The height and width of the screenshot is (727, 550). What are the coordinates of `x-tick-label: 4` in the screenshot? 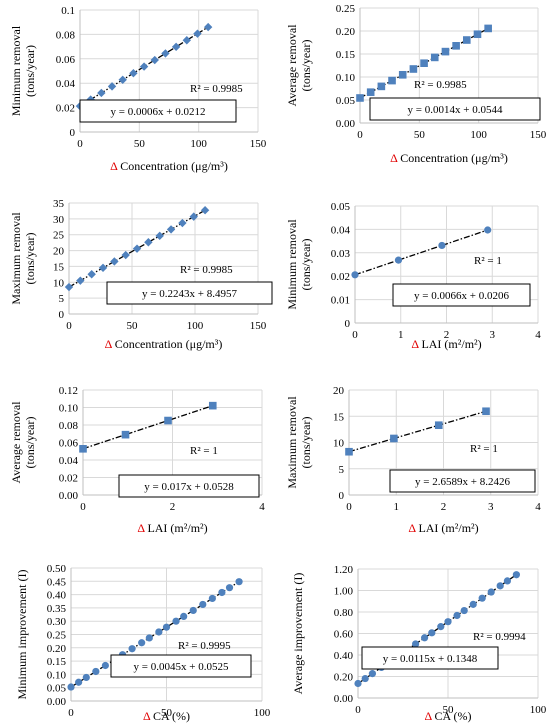 It's located at (538, 507).